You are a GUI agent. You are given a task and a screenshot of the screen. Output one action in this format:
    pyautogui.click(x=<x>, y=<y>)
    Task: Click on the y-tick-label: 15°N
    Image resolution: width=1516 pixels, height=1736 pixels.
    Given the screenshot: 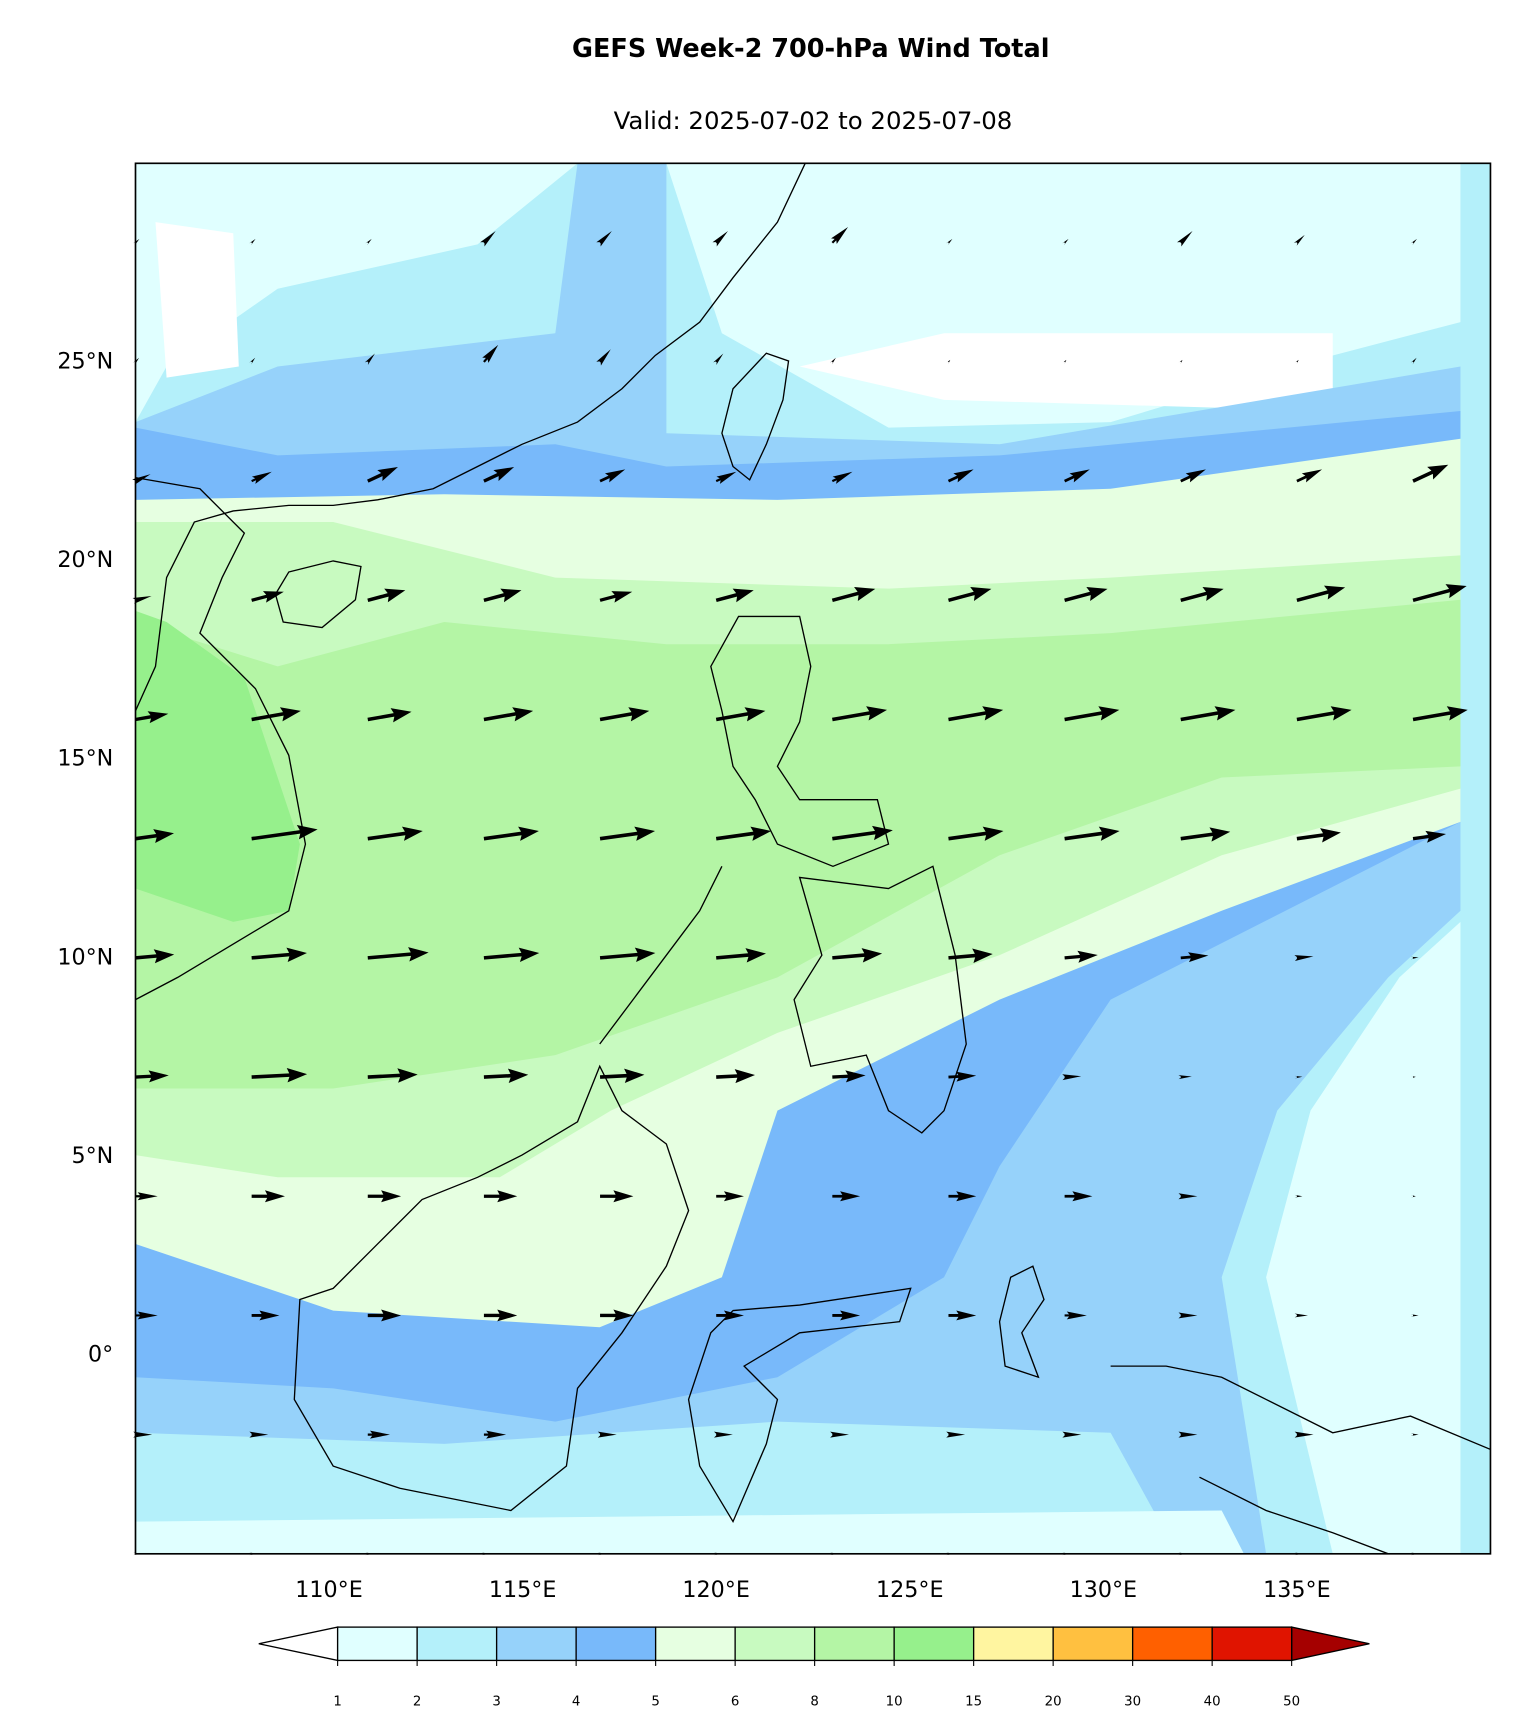 What is the action you would take?
    pyautogui.click(x=85, y=759)
    